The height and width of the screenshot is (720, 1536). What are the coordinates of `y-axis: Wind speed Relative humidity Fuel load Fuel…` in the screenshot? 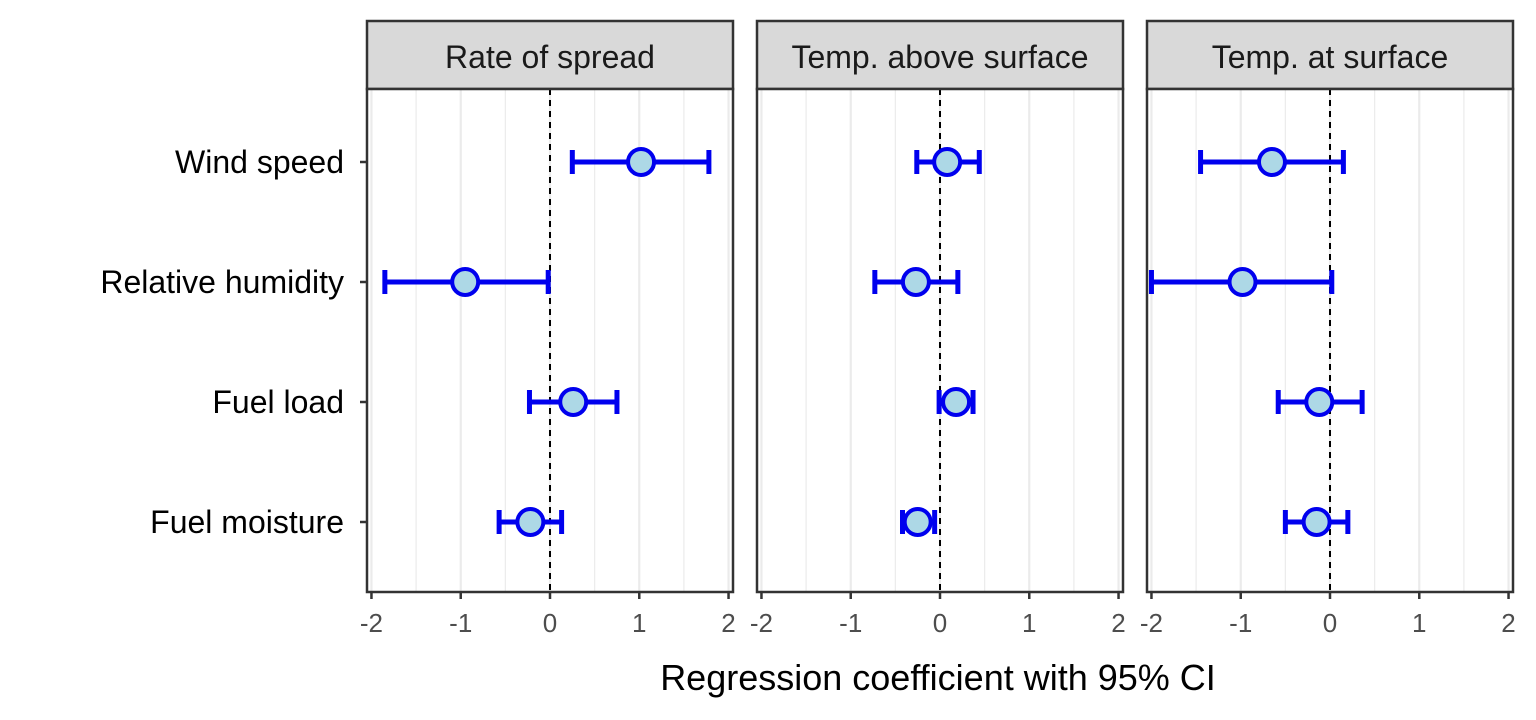 It's located at (233, 342).